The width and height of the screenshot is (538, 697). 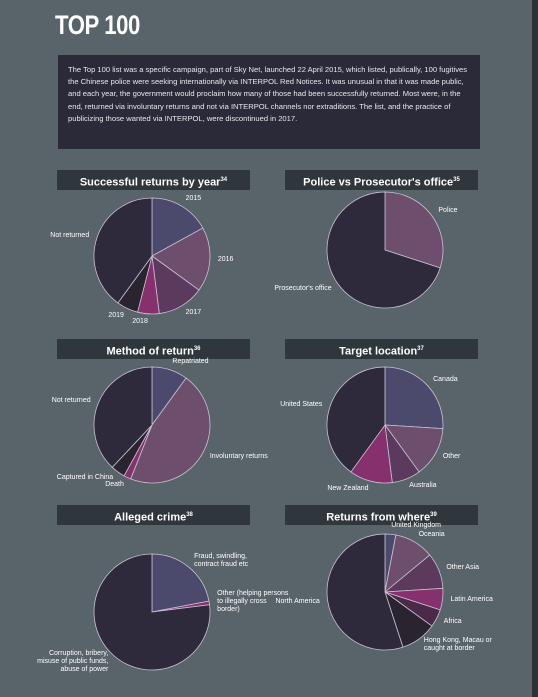 I want to click on chart-title: Method of return36, so click(x=153, y=349).